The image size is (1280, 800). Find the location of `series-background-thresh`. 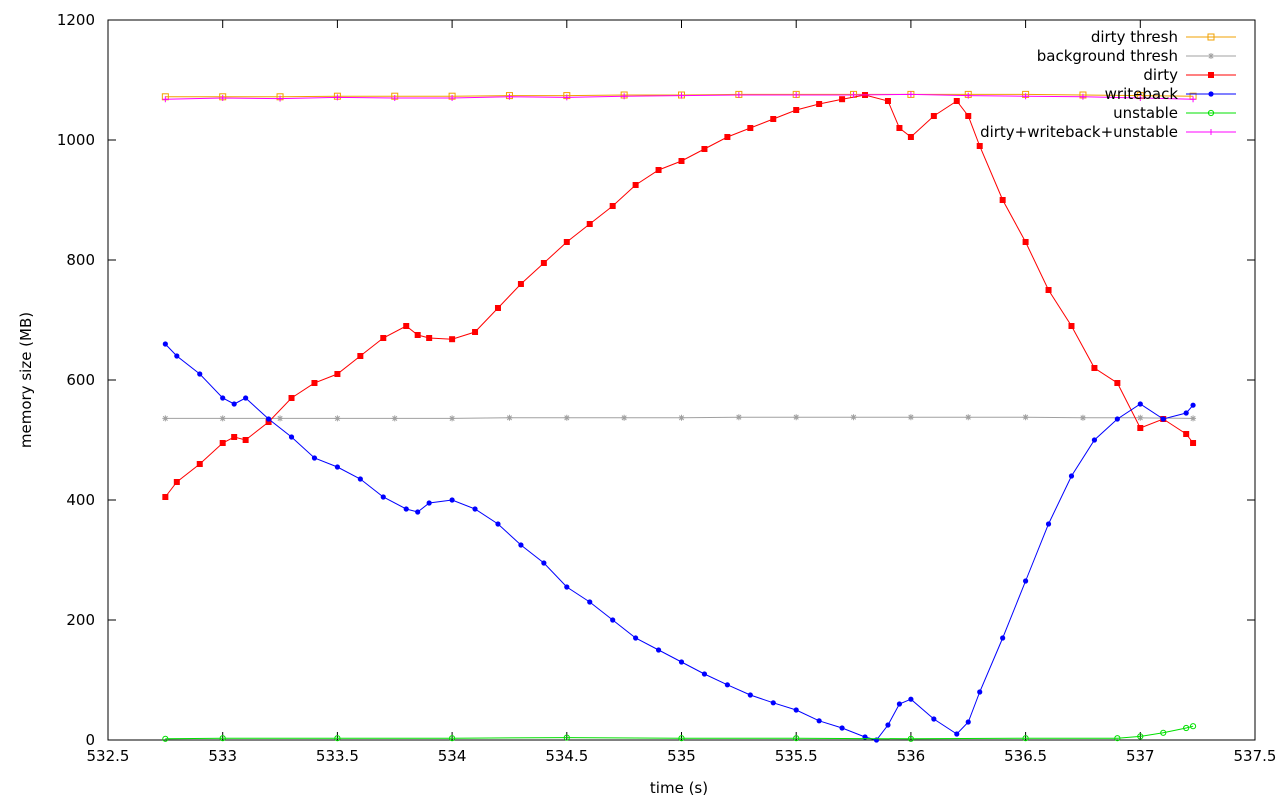

series-background-thresh is located at coordinates (679, 418).